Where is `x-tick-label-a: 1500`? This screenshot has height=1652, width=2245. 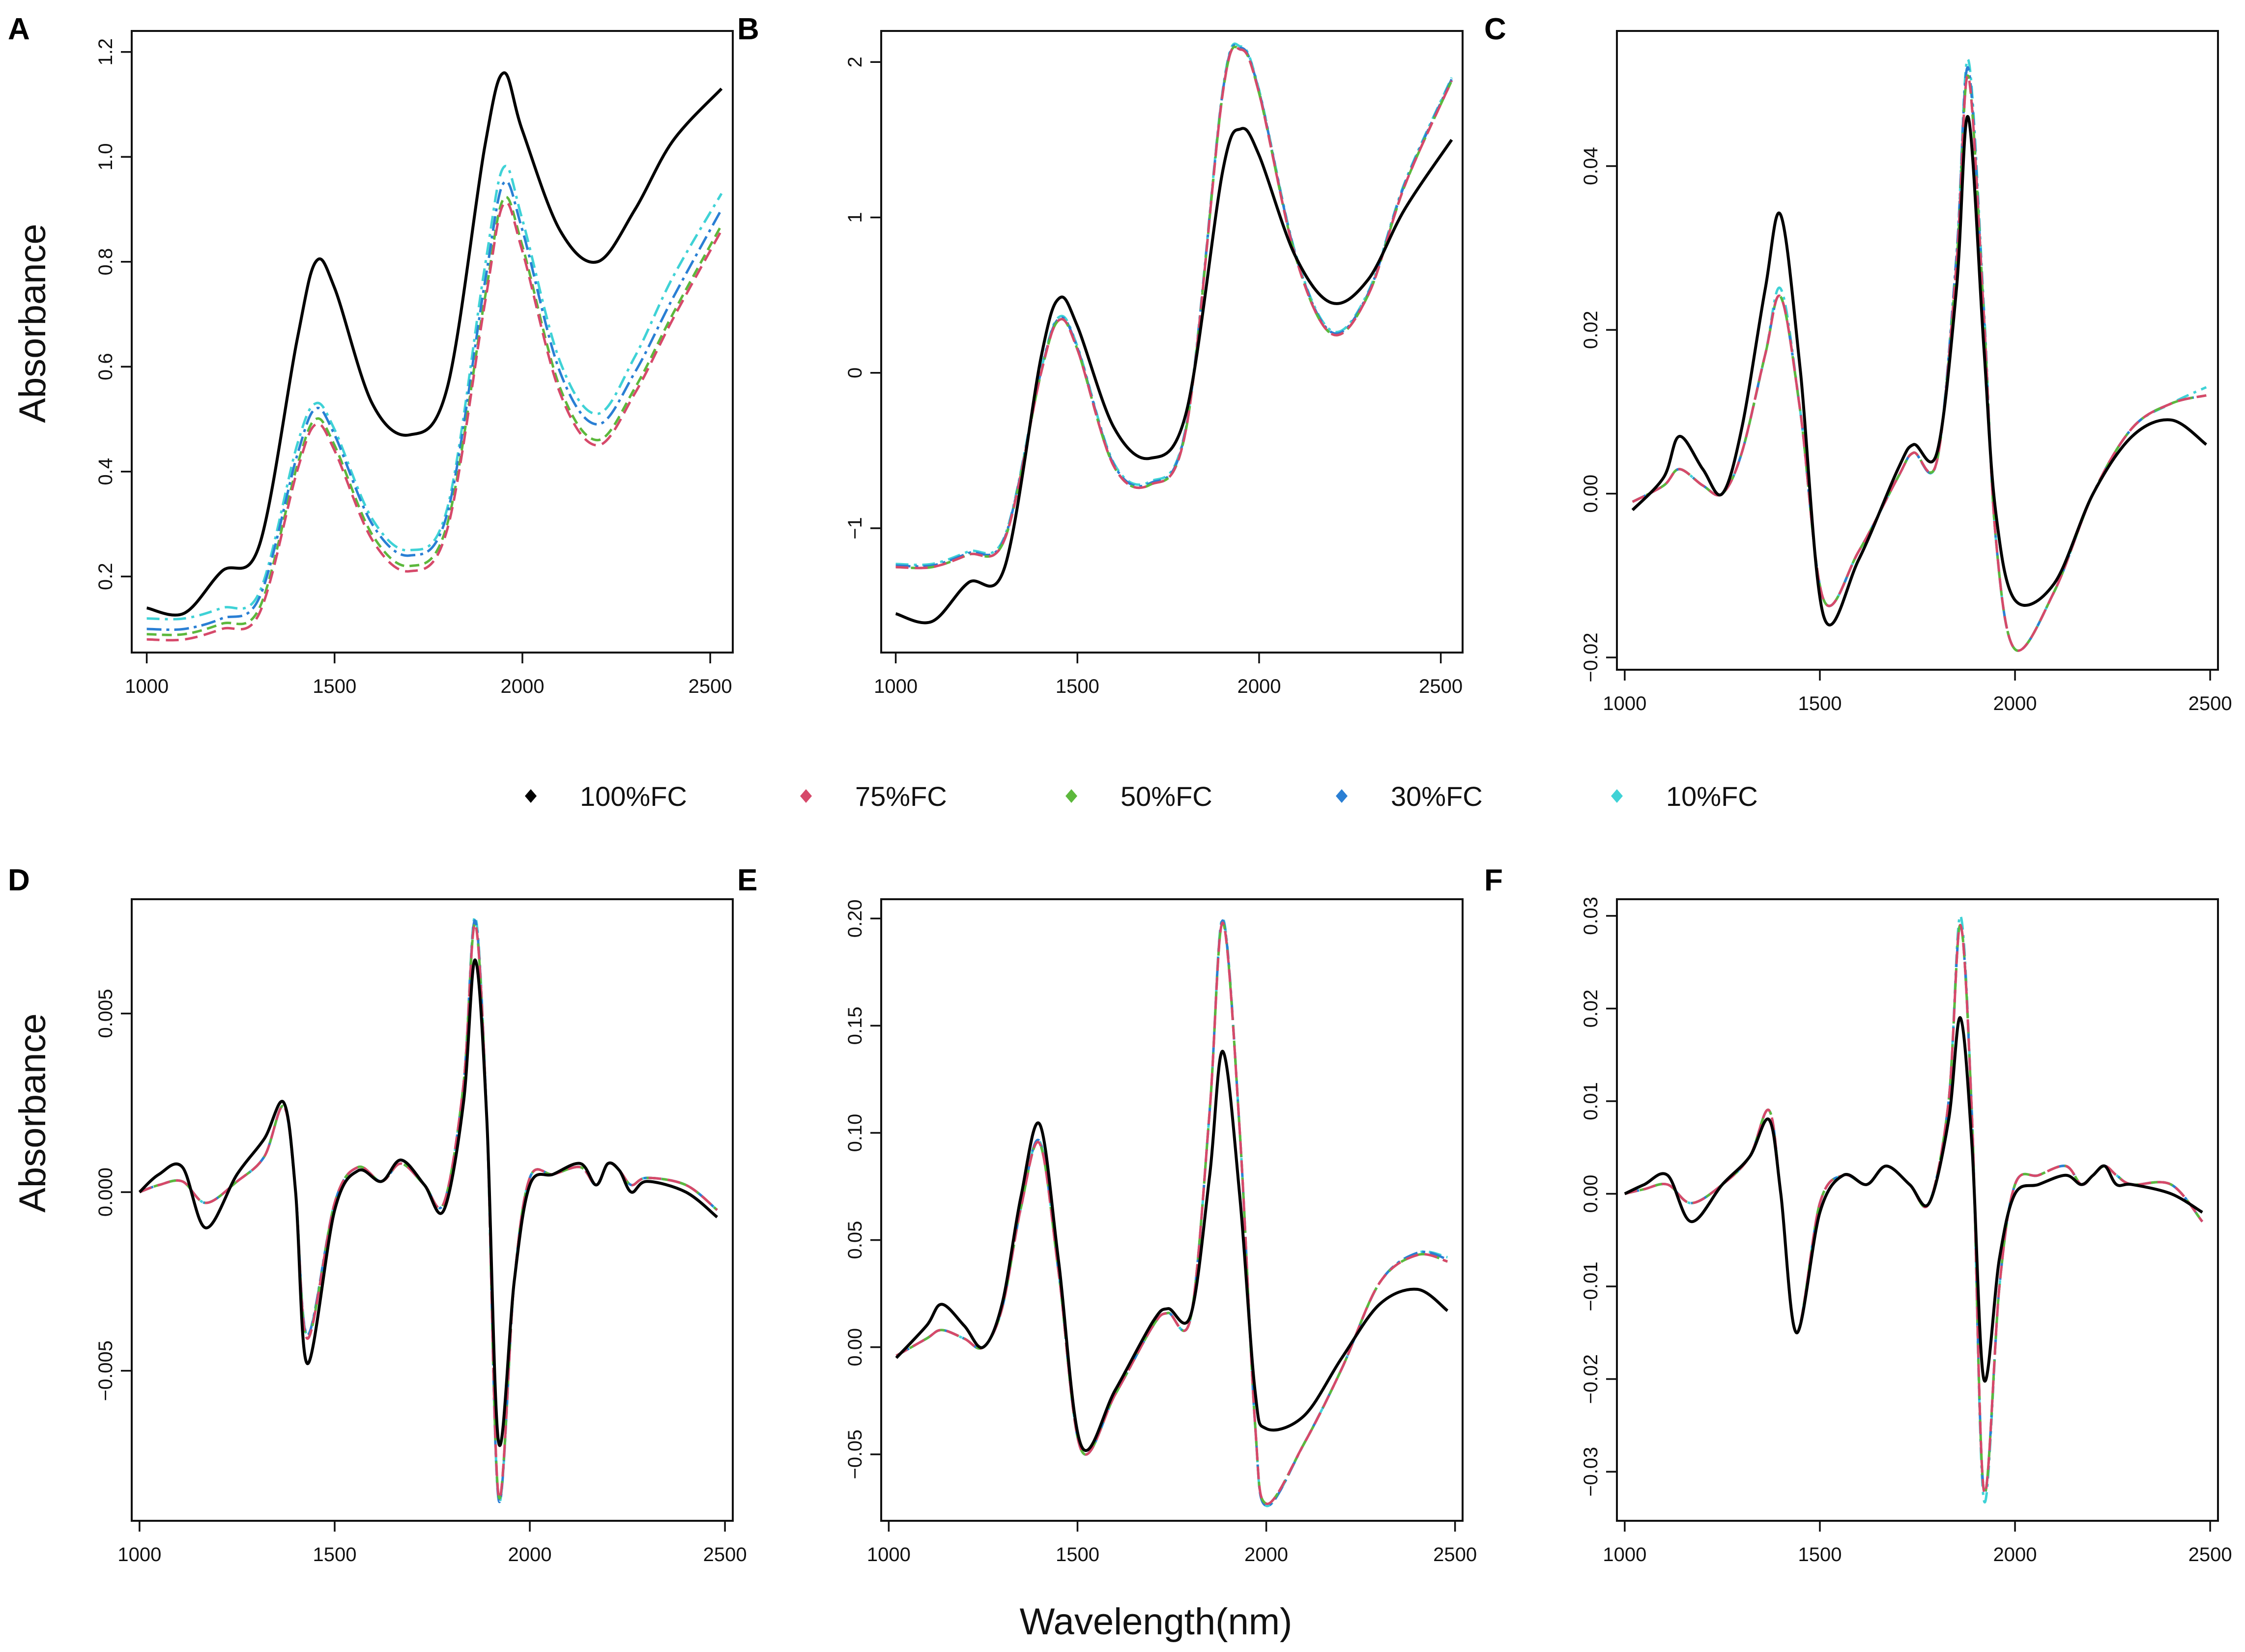 x-tick-label-a: 1500 is located at coordinates (334, 686).